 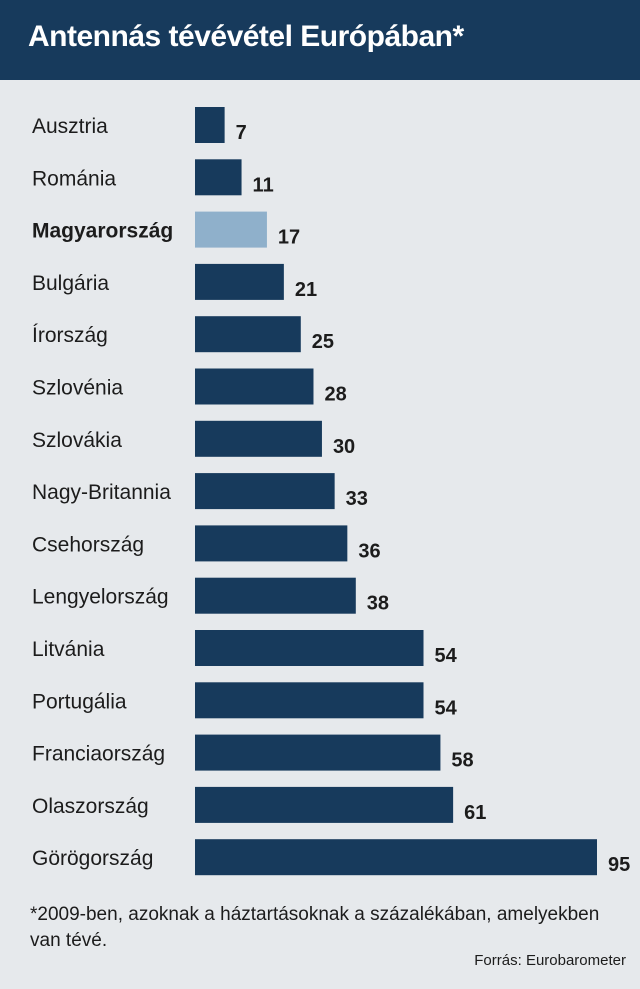 I want to click on bar-value-label: 33, so click(x=357, y=499).